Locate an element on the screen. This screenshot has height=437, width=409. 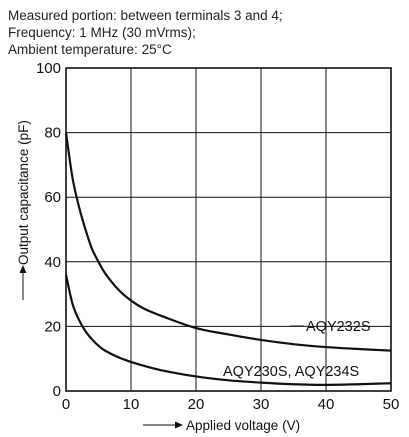
x-tick-label-20: 20 is located at coordinates (196, 404).